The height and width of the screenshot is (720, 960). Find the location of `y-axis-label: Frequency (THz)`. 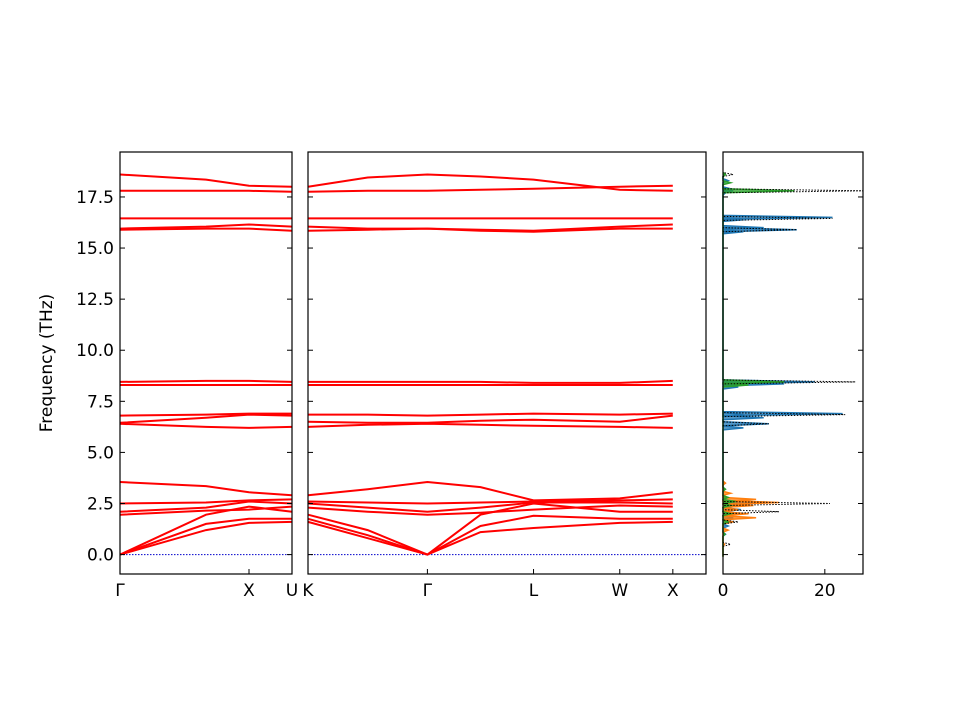

y-axis-label: Frequency (THz) is located at coordinates (47, 363).